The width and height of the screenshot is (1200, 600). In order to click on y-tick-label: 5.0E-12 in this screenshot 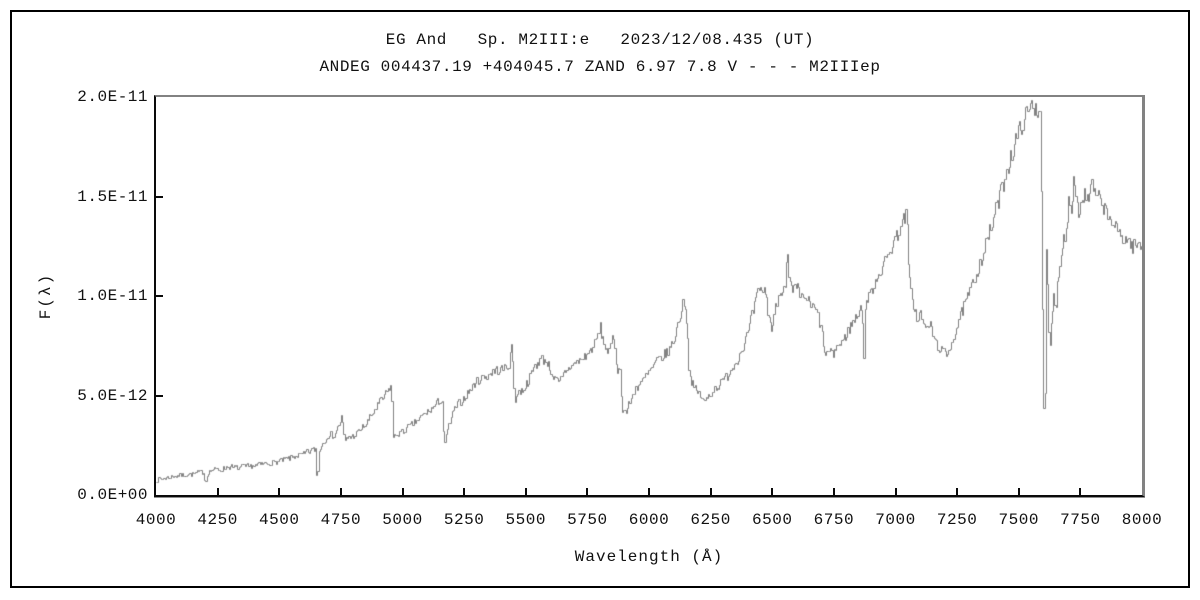, I will do `click(112, 395)`.